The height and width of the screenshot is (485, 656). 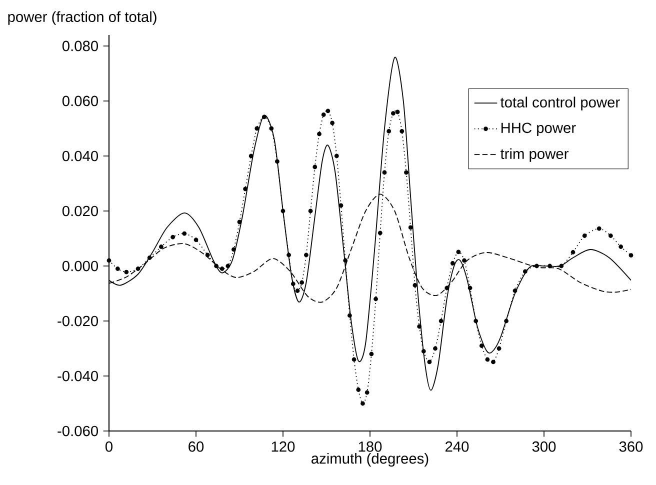 I want to click on legend-label: trim power, so click(x=534, y=155).